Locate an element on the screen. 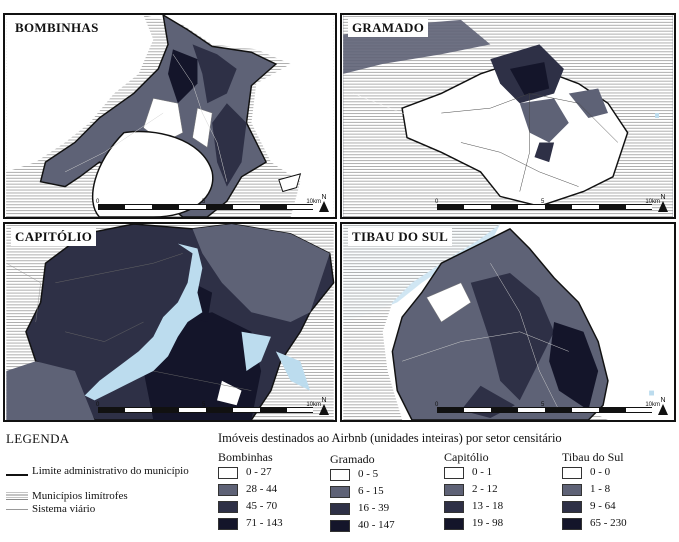 This screenshot has width=679, height=542. class-column-title: Capitólio is located at coordinates (466, 457).